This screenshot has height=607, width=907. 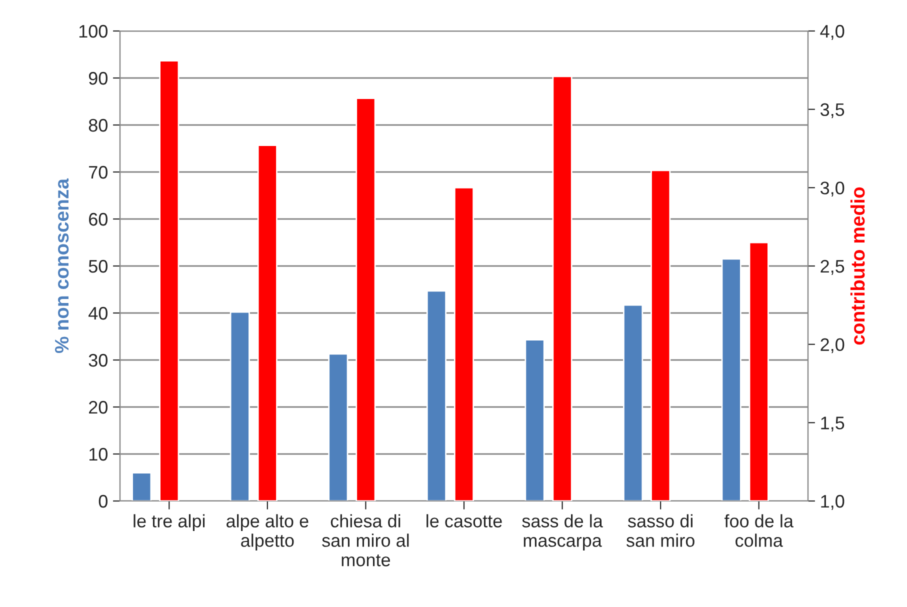 I want to click on y-tick-label: 10, so click(x=98, y=454).